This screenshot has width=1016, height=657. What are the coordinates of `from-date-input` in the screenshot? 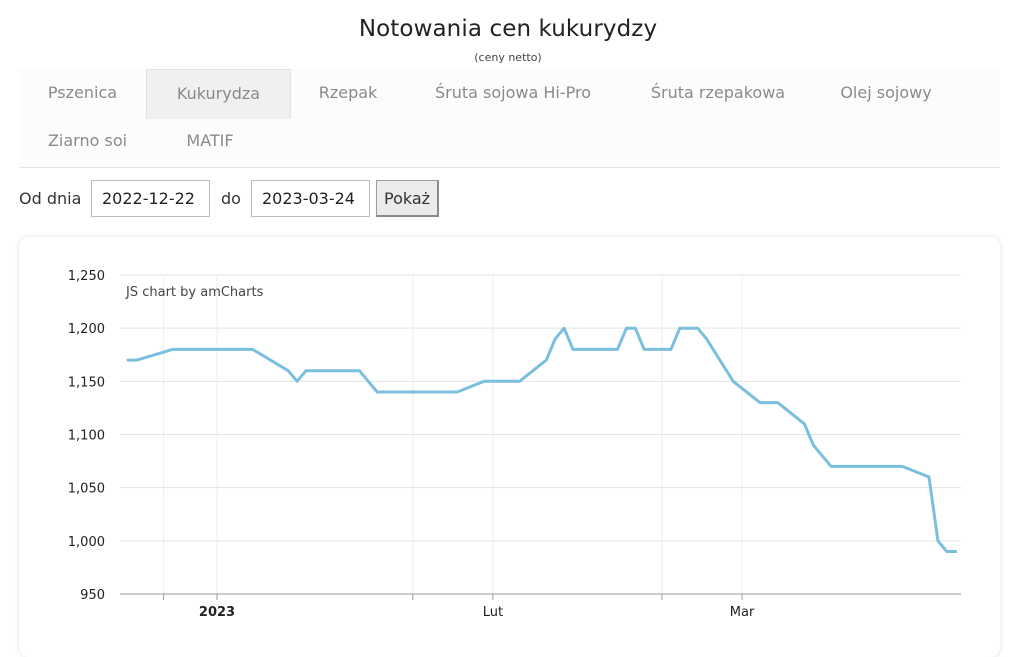 It's located at (150, 198).